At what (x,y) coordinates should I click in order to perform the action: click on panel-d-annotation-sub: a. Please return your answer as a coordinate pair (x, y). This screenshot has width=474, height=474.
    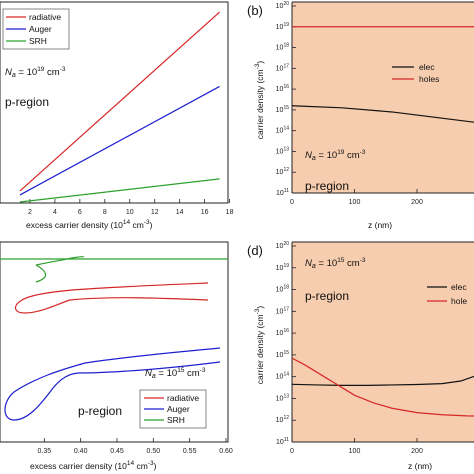
    Looking at the image, I should click on (314, 266).